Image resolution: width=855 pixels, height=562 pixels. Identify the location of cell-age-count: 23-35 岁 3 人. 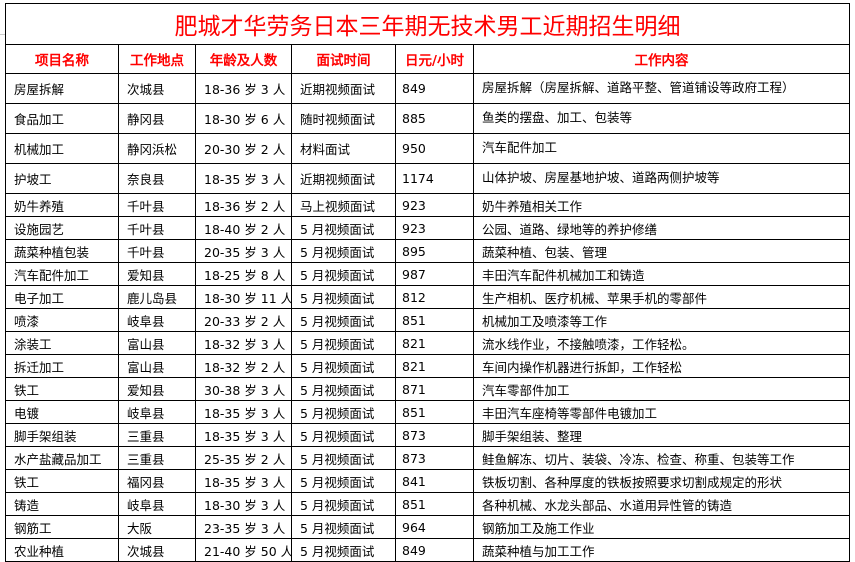
(243, 527).